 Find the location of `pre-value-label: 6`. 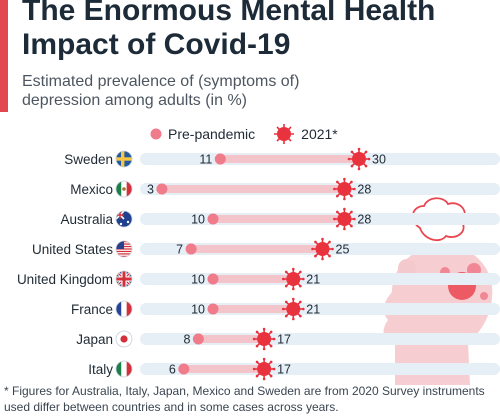

pre-value-label: 6 is located at coordinates (172, 370).